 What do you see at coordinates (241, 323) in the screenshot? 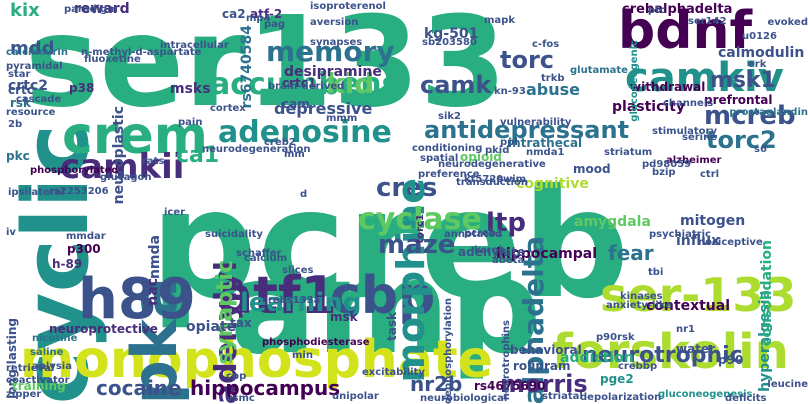
I see `cloud-word: tax` at bounding box center [241, 323].